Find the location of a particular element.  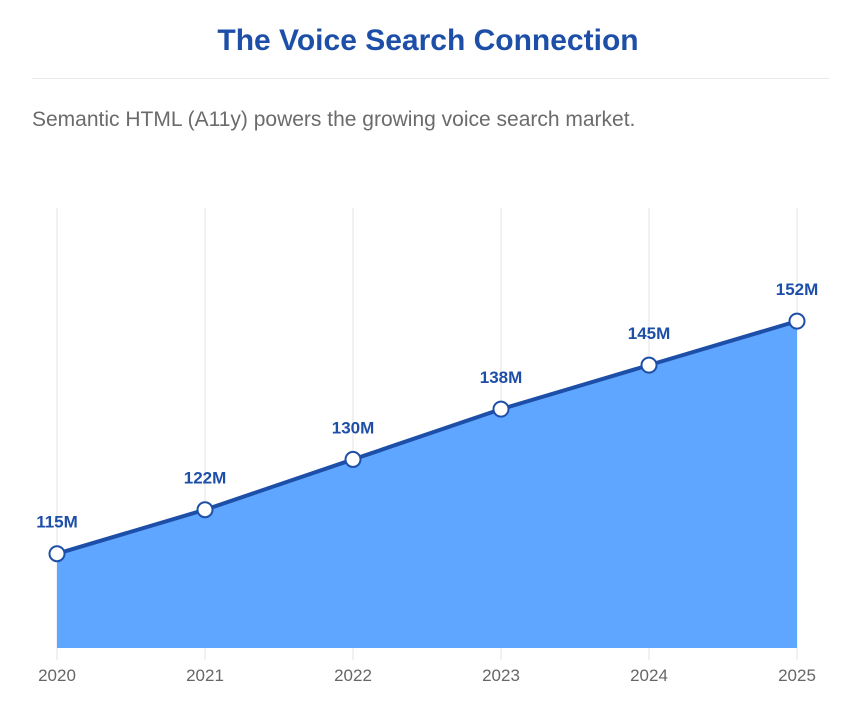

data-label: 138M is located at coordinates (501, 377).